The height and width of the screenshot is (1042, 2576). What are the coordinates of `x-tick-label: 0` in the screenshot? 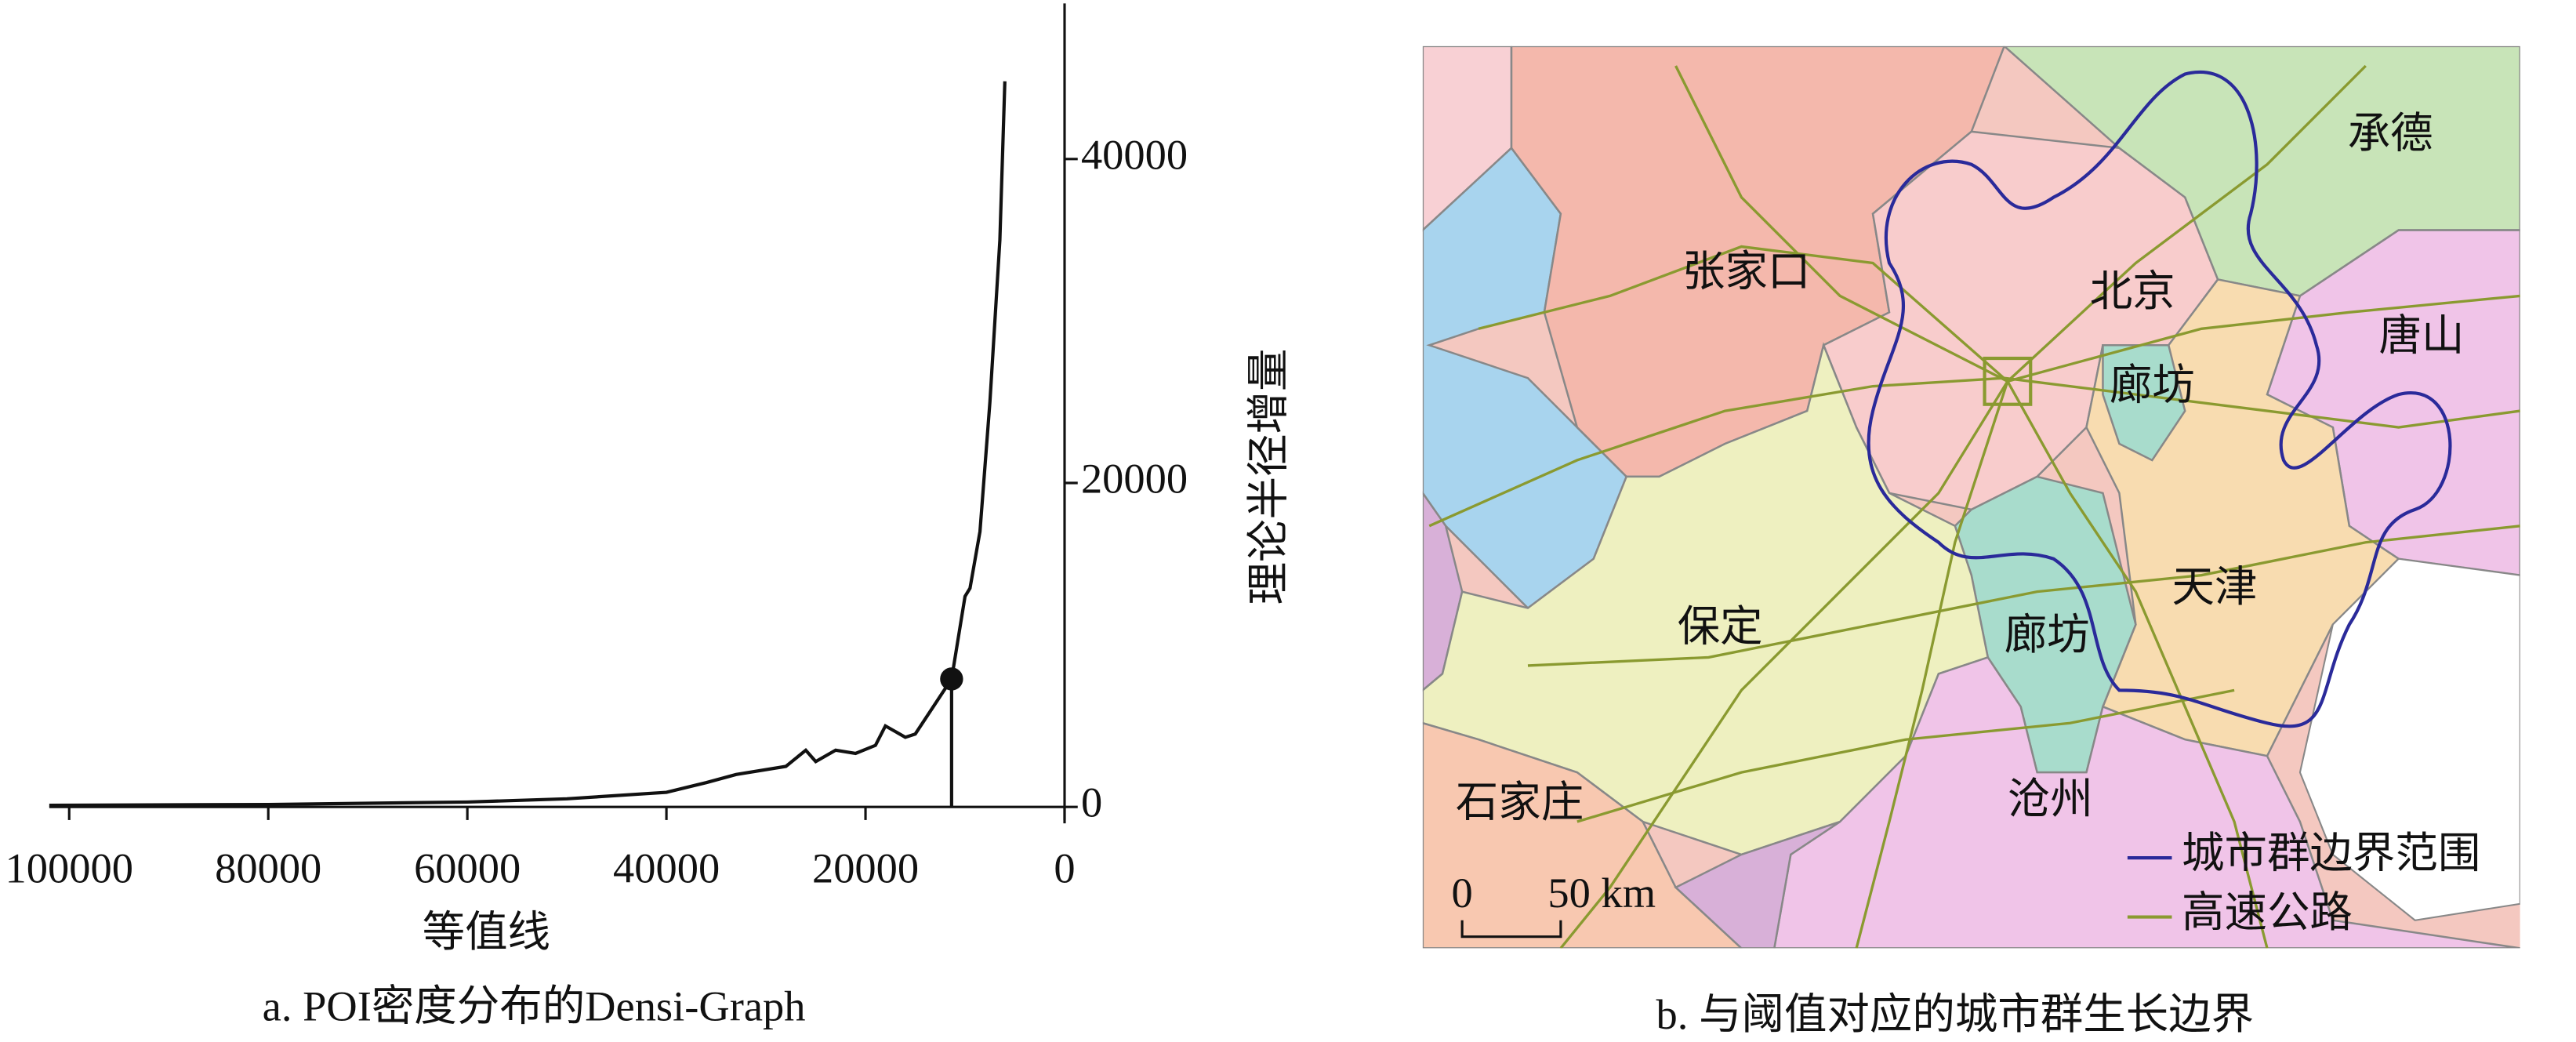 It's located at (1064, 867).